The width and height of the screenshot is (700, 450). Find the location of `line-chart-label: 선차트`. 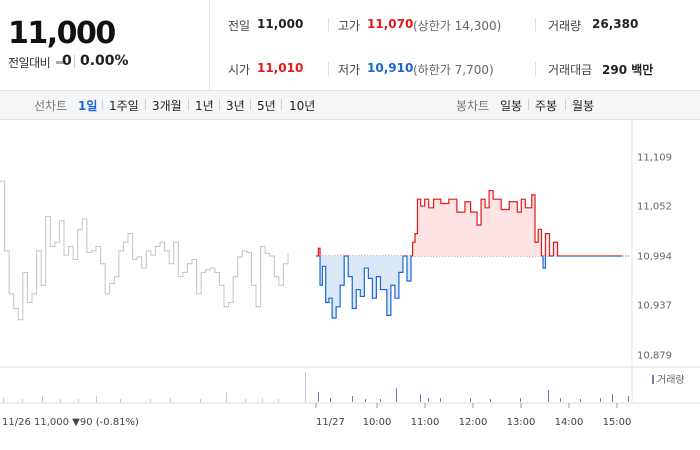

line-chart-label: 선차트 is located at coordinates (51, 106).